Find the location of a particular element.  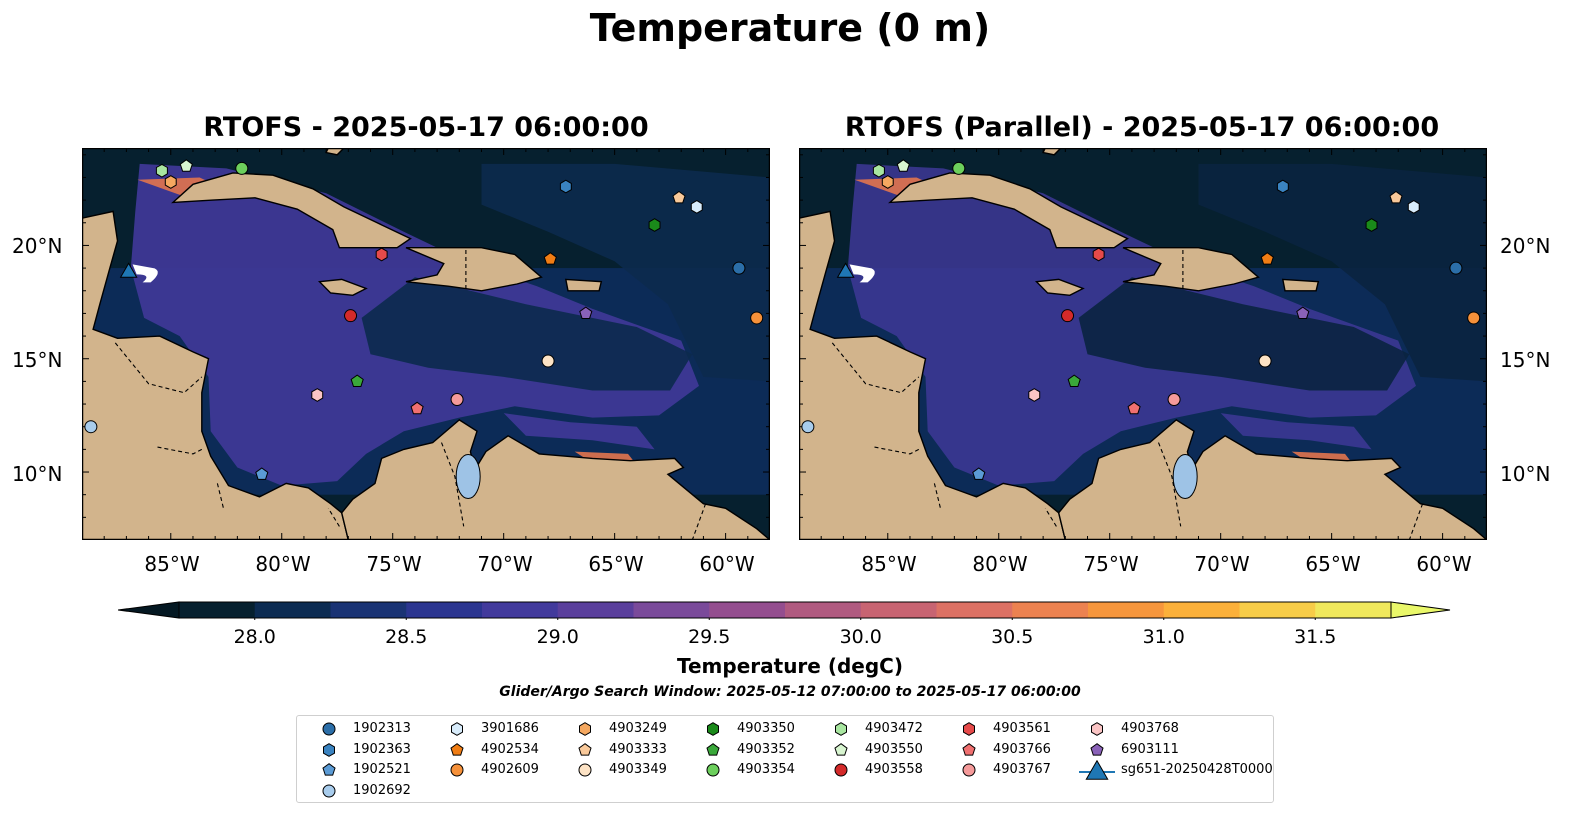

lat-label-10n-left: 10°N is located at coordinates (37, 474).